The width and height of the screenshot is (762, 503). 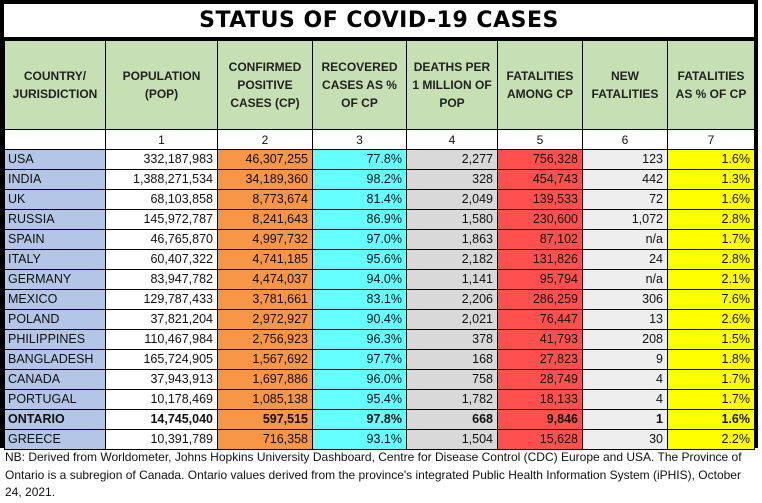 What do you see at coordinates (711, 139) in the screenshot?
I see `column-number-fatality-pct: 7` at bounding box center [711, 139].